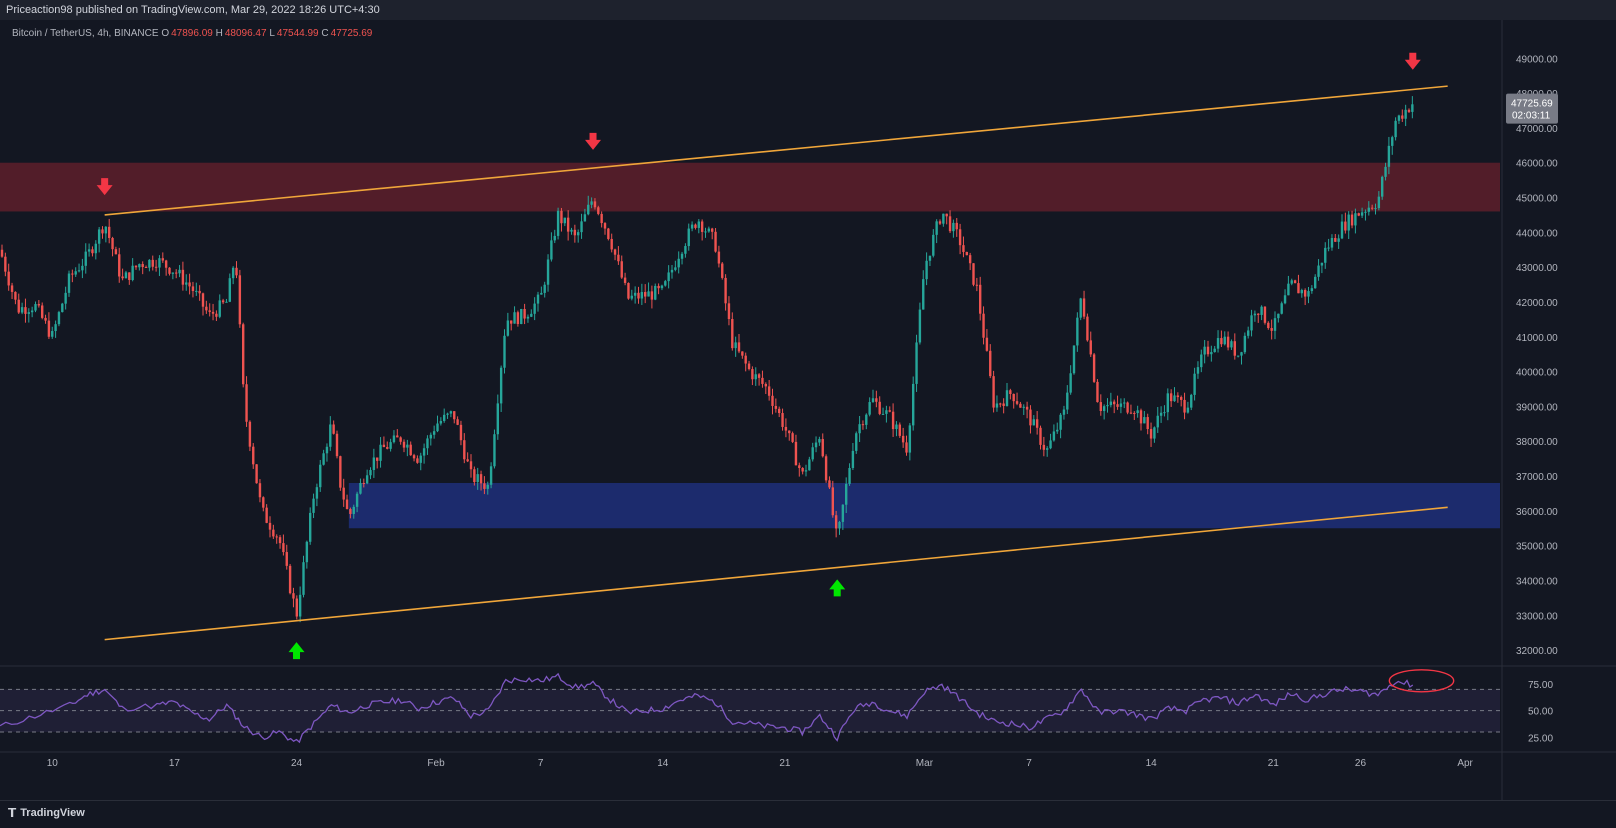 This screenshot has height=828, width=1616. Describe the element at coordinates (1537, 442) in the screenshot. I see `price-tick-label: 38000.00` at that location.